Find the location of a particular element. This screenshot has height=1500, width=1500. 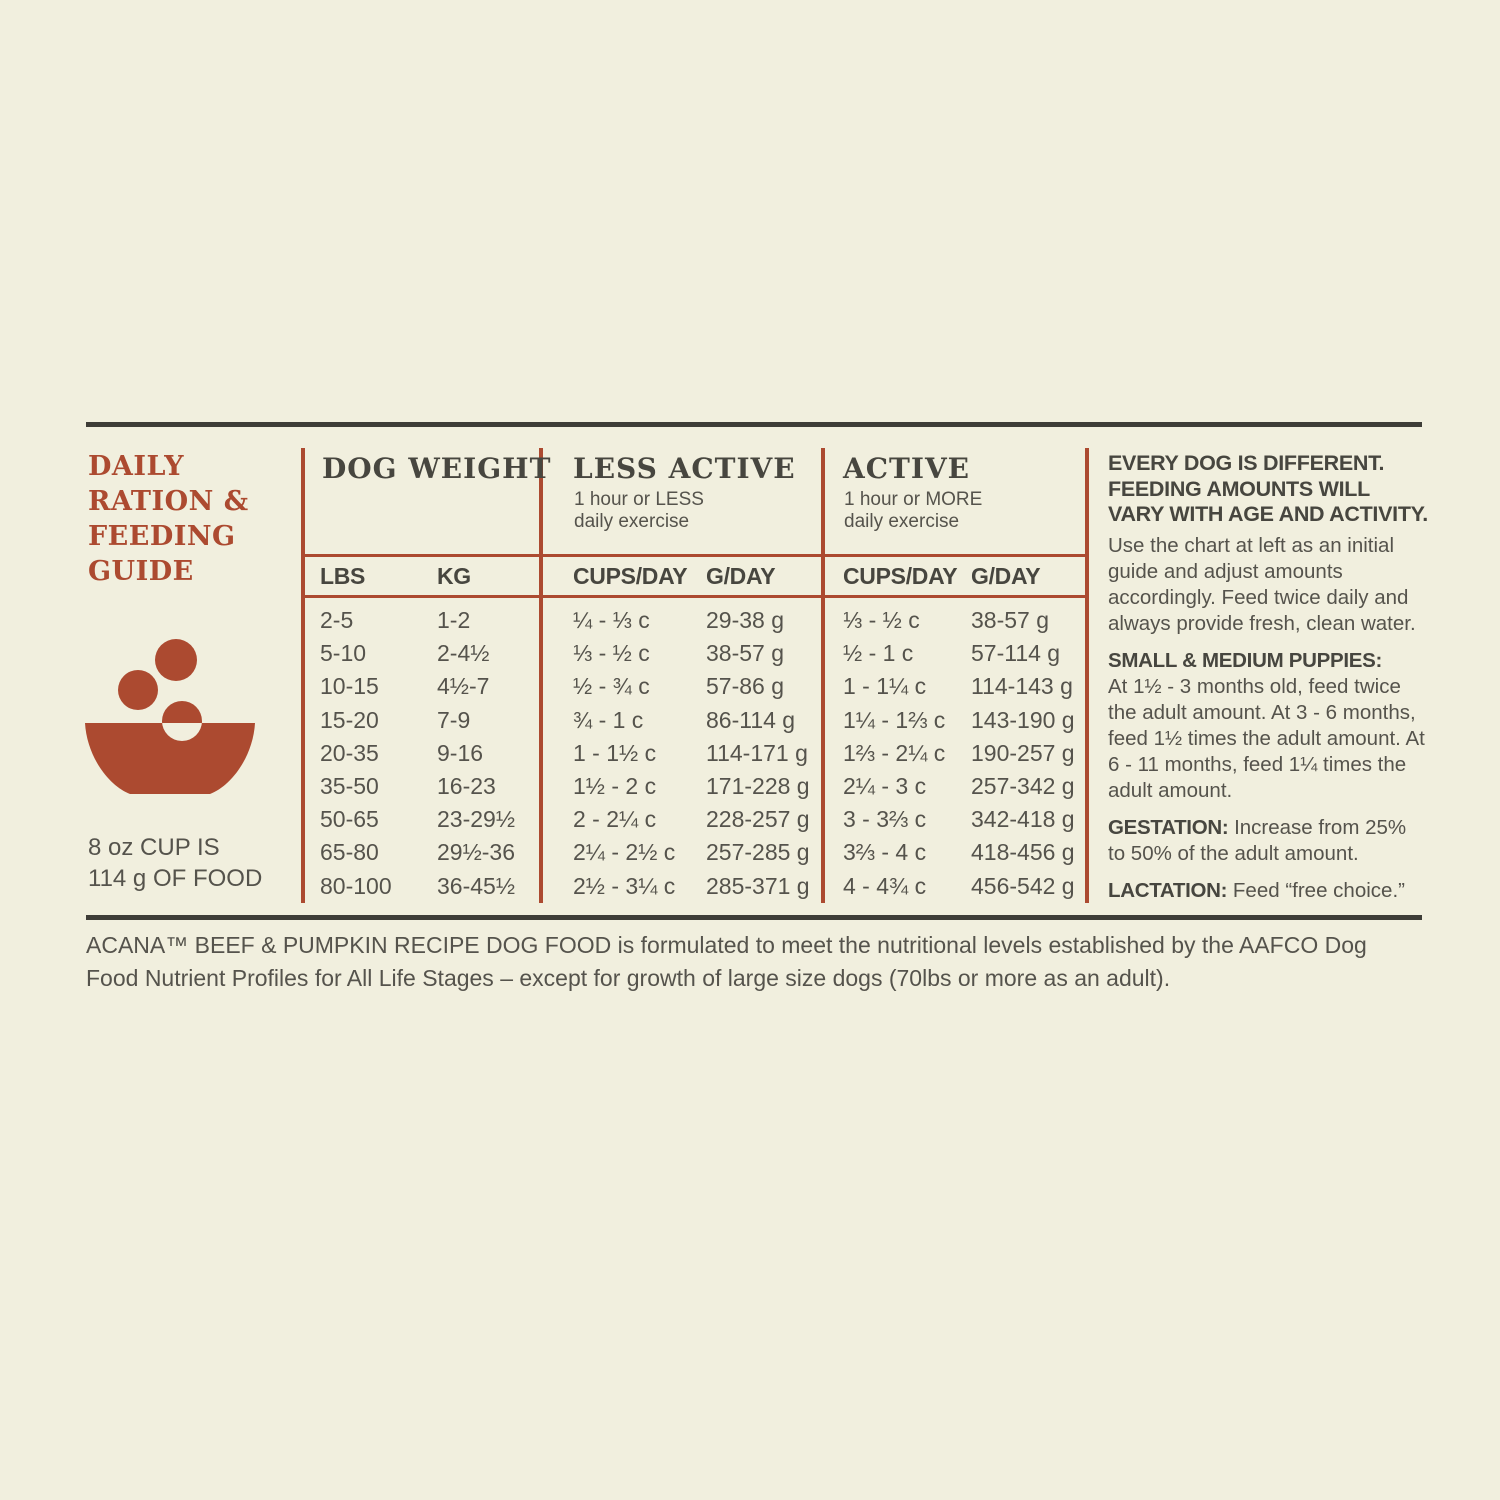

table-cell-lbs: 5-10 is located at coordinates (343, 653).